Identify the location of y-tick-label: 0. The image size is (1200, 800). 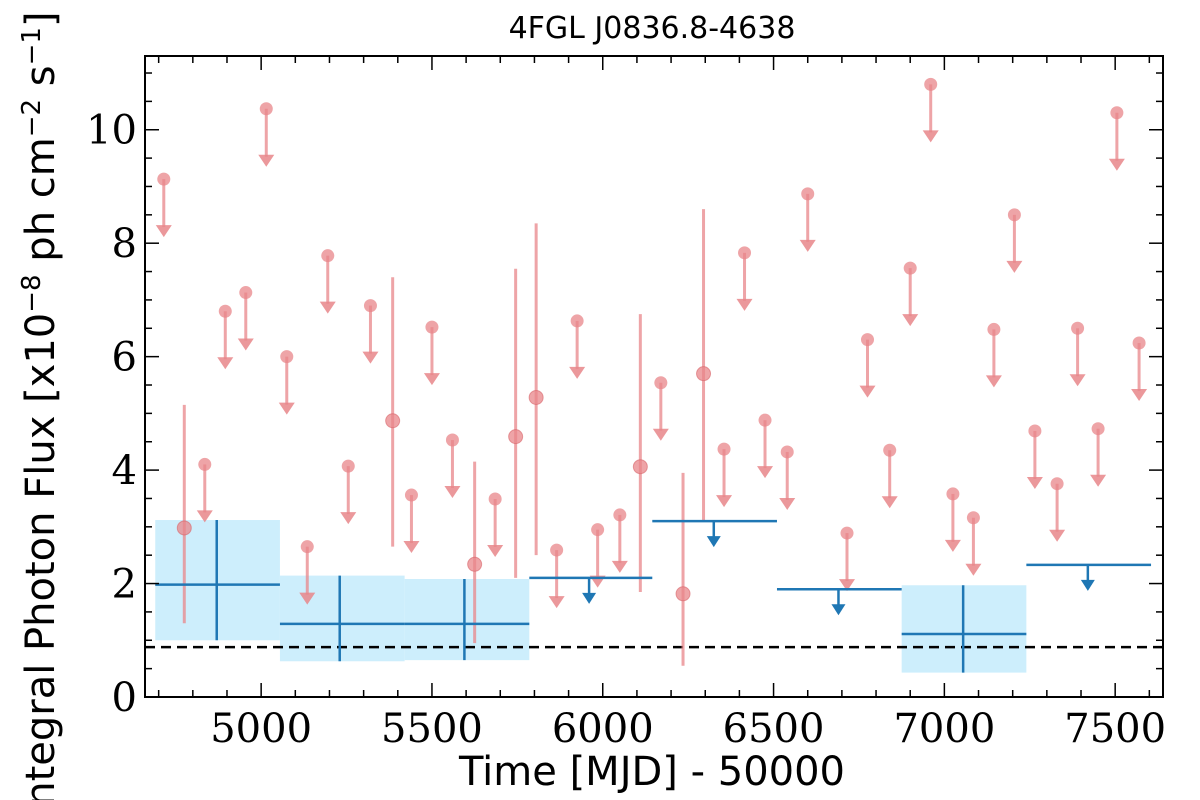
(124, 698).